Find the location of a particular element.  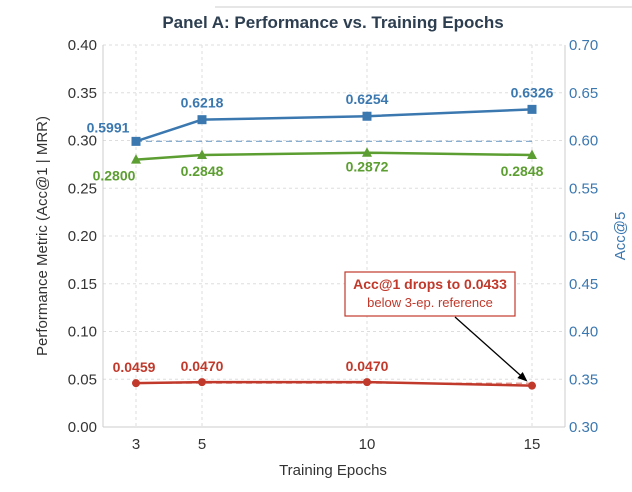

y-right-ticks: 0.30 0.35 0.40 0.45 0.50 0.55 0.60 0.65 0.70 is located at coordinates (583, 236).